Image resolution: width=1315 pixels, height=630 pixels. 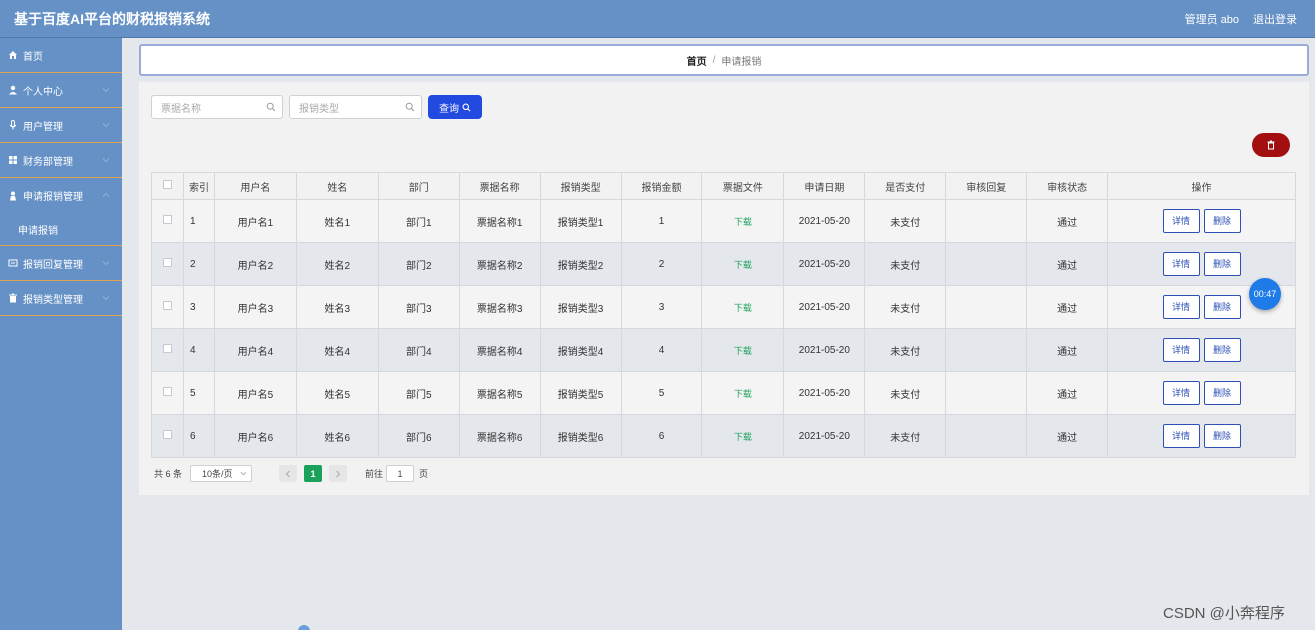 What do you see at coordinates (824, 436) in the screenshot?
I see `cell-date: 2021-05-20` at bounding box center [824, 436].